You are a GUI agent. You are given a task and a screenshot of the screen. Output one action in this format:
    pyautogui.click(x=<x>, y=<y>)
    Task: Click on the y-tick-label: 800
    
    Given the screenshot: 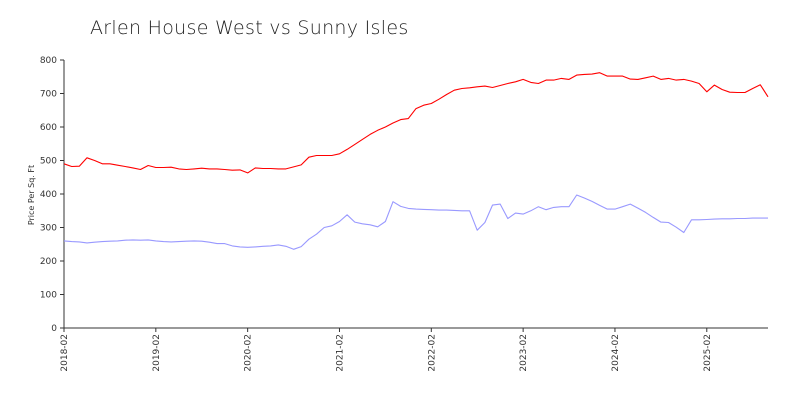 What is the action you would take?
    pyautogui.click(x=48, y=61)
    